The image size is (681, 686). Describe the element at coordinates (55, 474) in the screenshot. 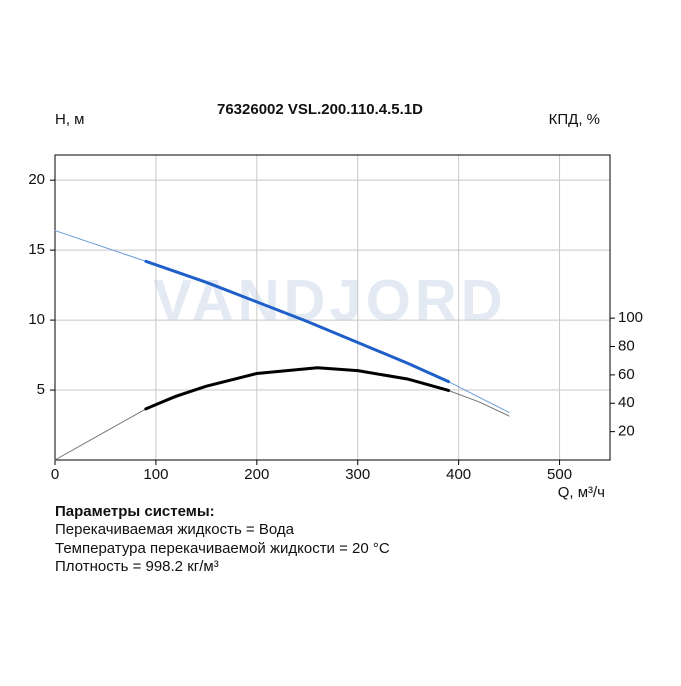

I see `x-tick-label: 0` at that location.